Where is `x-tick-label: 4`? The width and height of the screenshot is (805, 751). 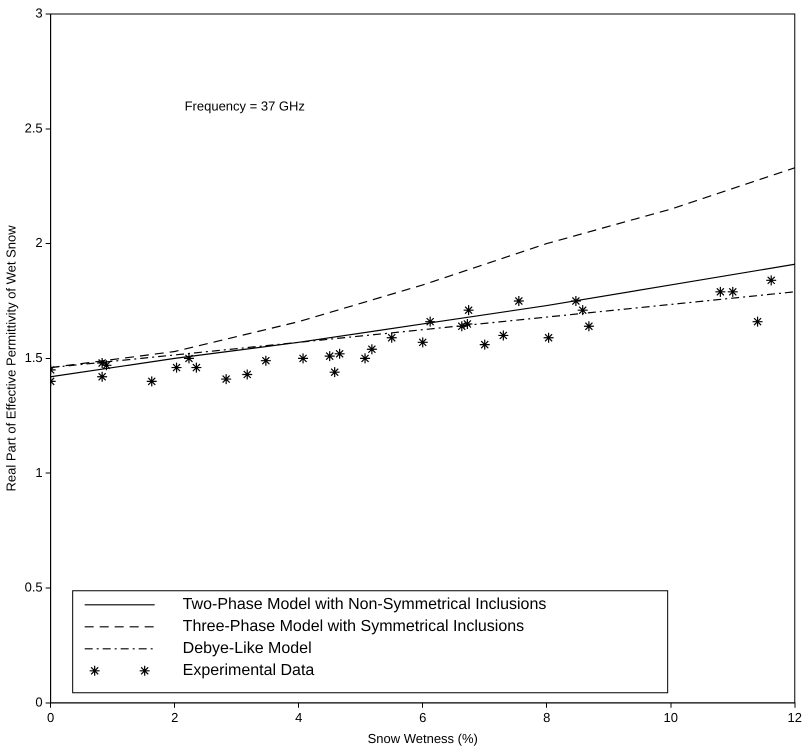
x-tick-label: 4 is located at coordinates (298, 718).